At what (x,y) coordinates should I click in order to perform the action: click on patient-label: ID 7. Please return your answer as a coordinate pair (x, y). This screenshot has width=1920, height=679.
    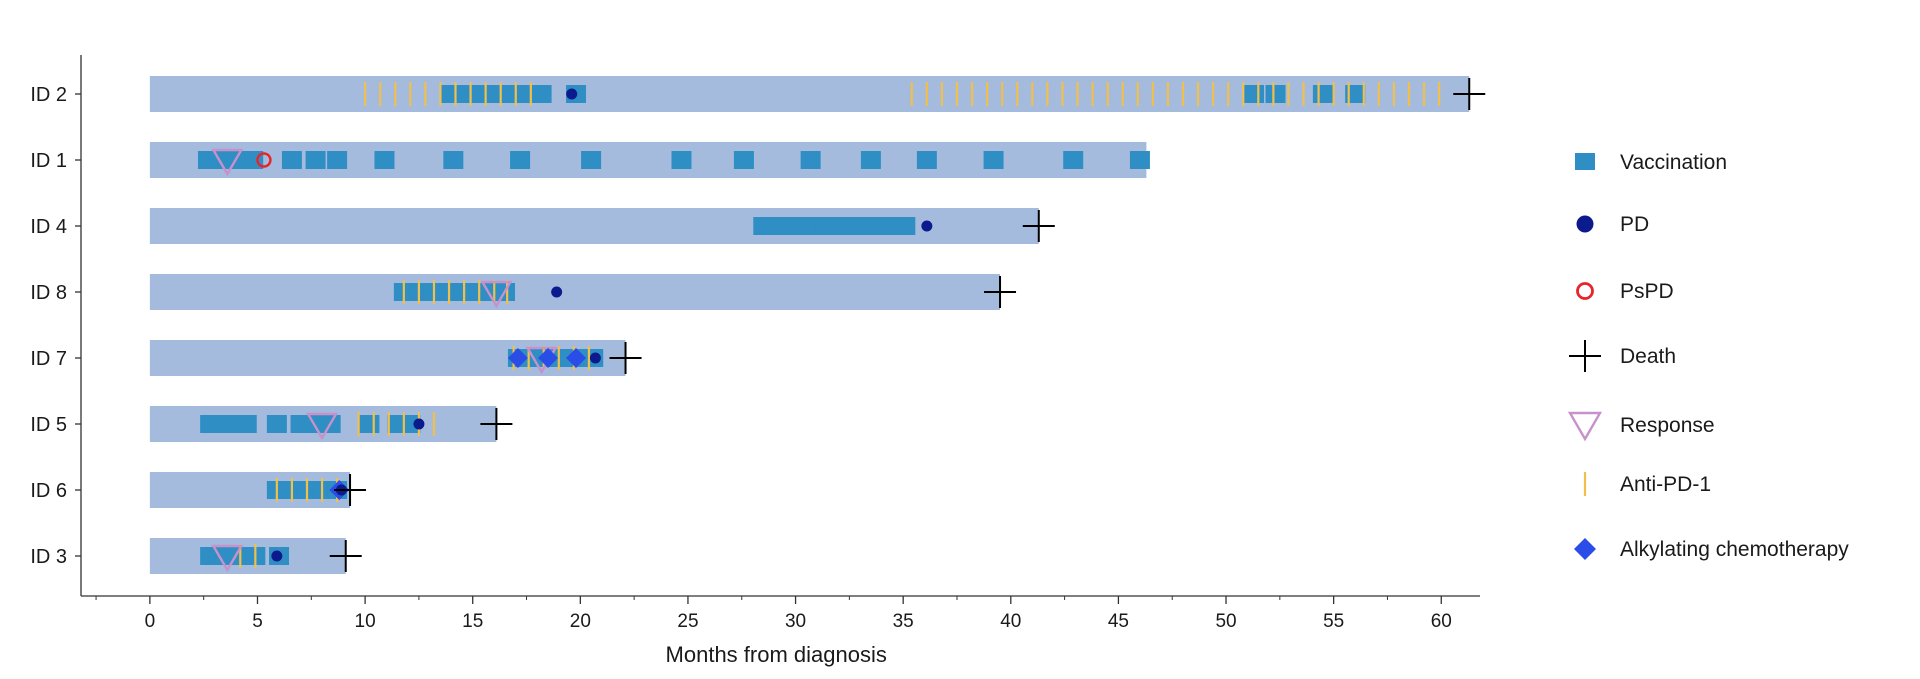
    Looking at the image, I should click on (48, 359).